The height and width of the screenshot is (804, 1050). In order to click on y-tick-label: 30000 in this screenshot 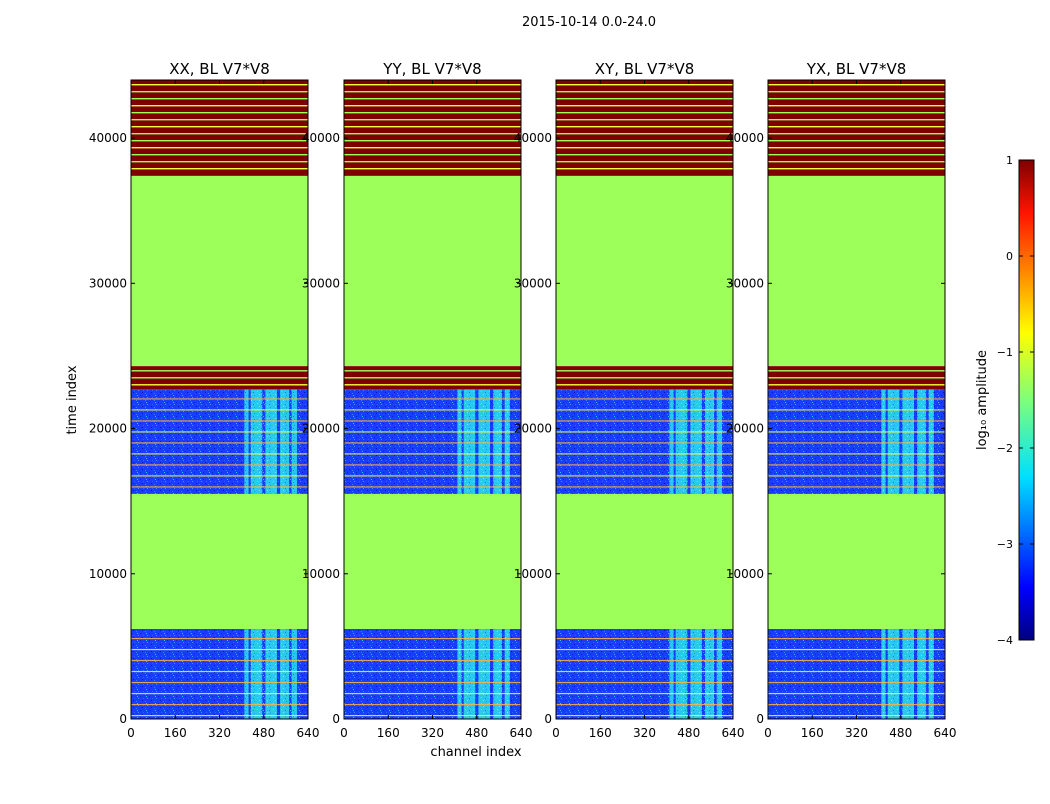, I will do `click(321, 283)`.